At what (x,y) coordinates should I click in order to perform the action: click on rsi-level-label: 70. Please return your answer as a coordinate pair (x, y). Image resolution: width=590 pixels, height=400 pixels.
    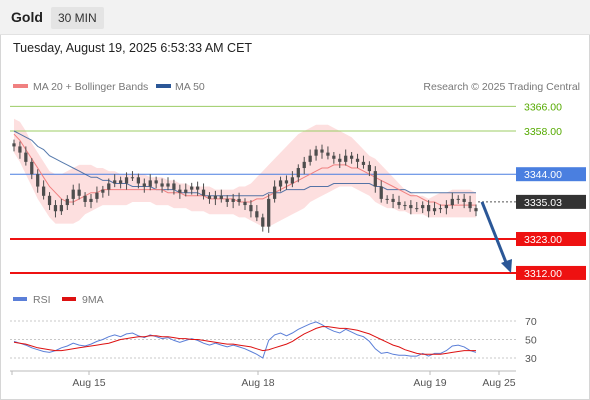
    Looking at the image, I should click on (531, 322).